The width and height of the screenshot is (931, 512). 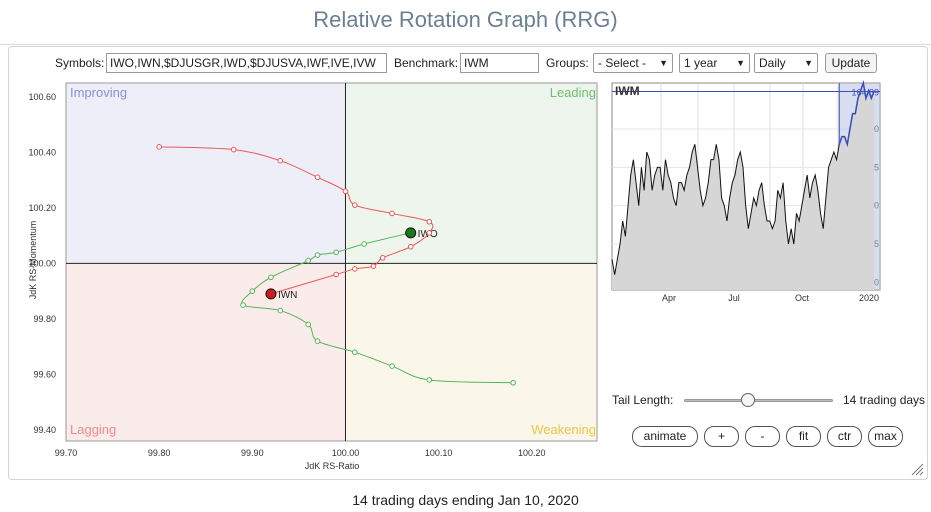 I want to click on tail-length-value: 14 trading days, so click(x=884, y=400).